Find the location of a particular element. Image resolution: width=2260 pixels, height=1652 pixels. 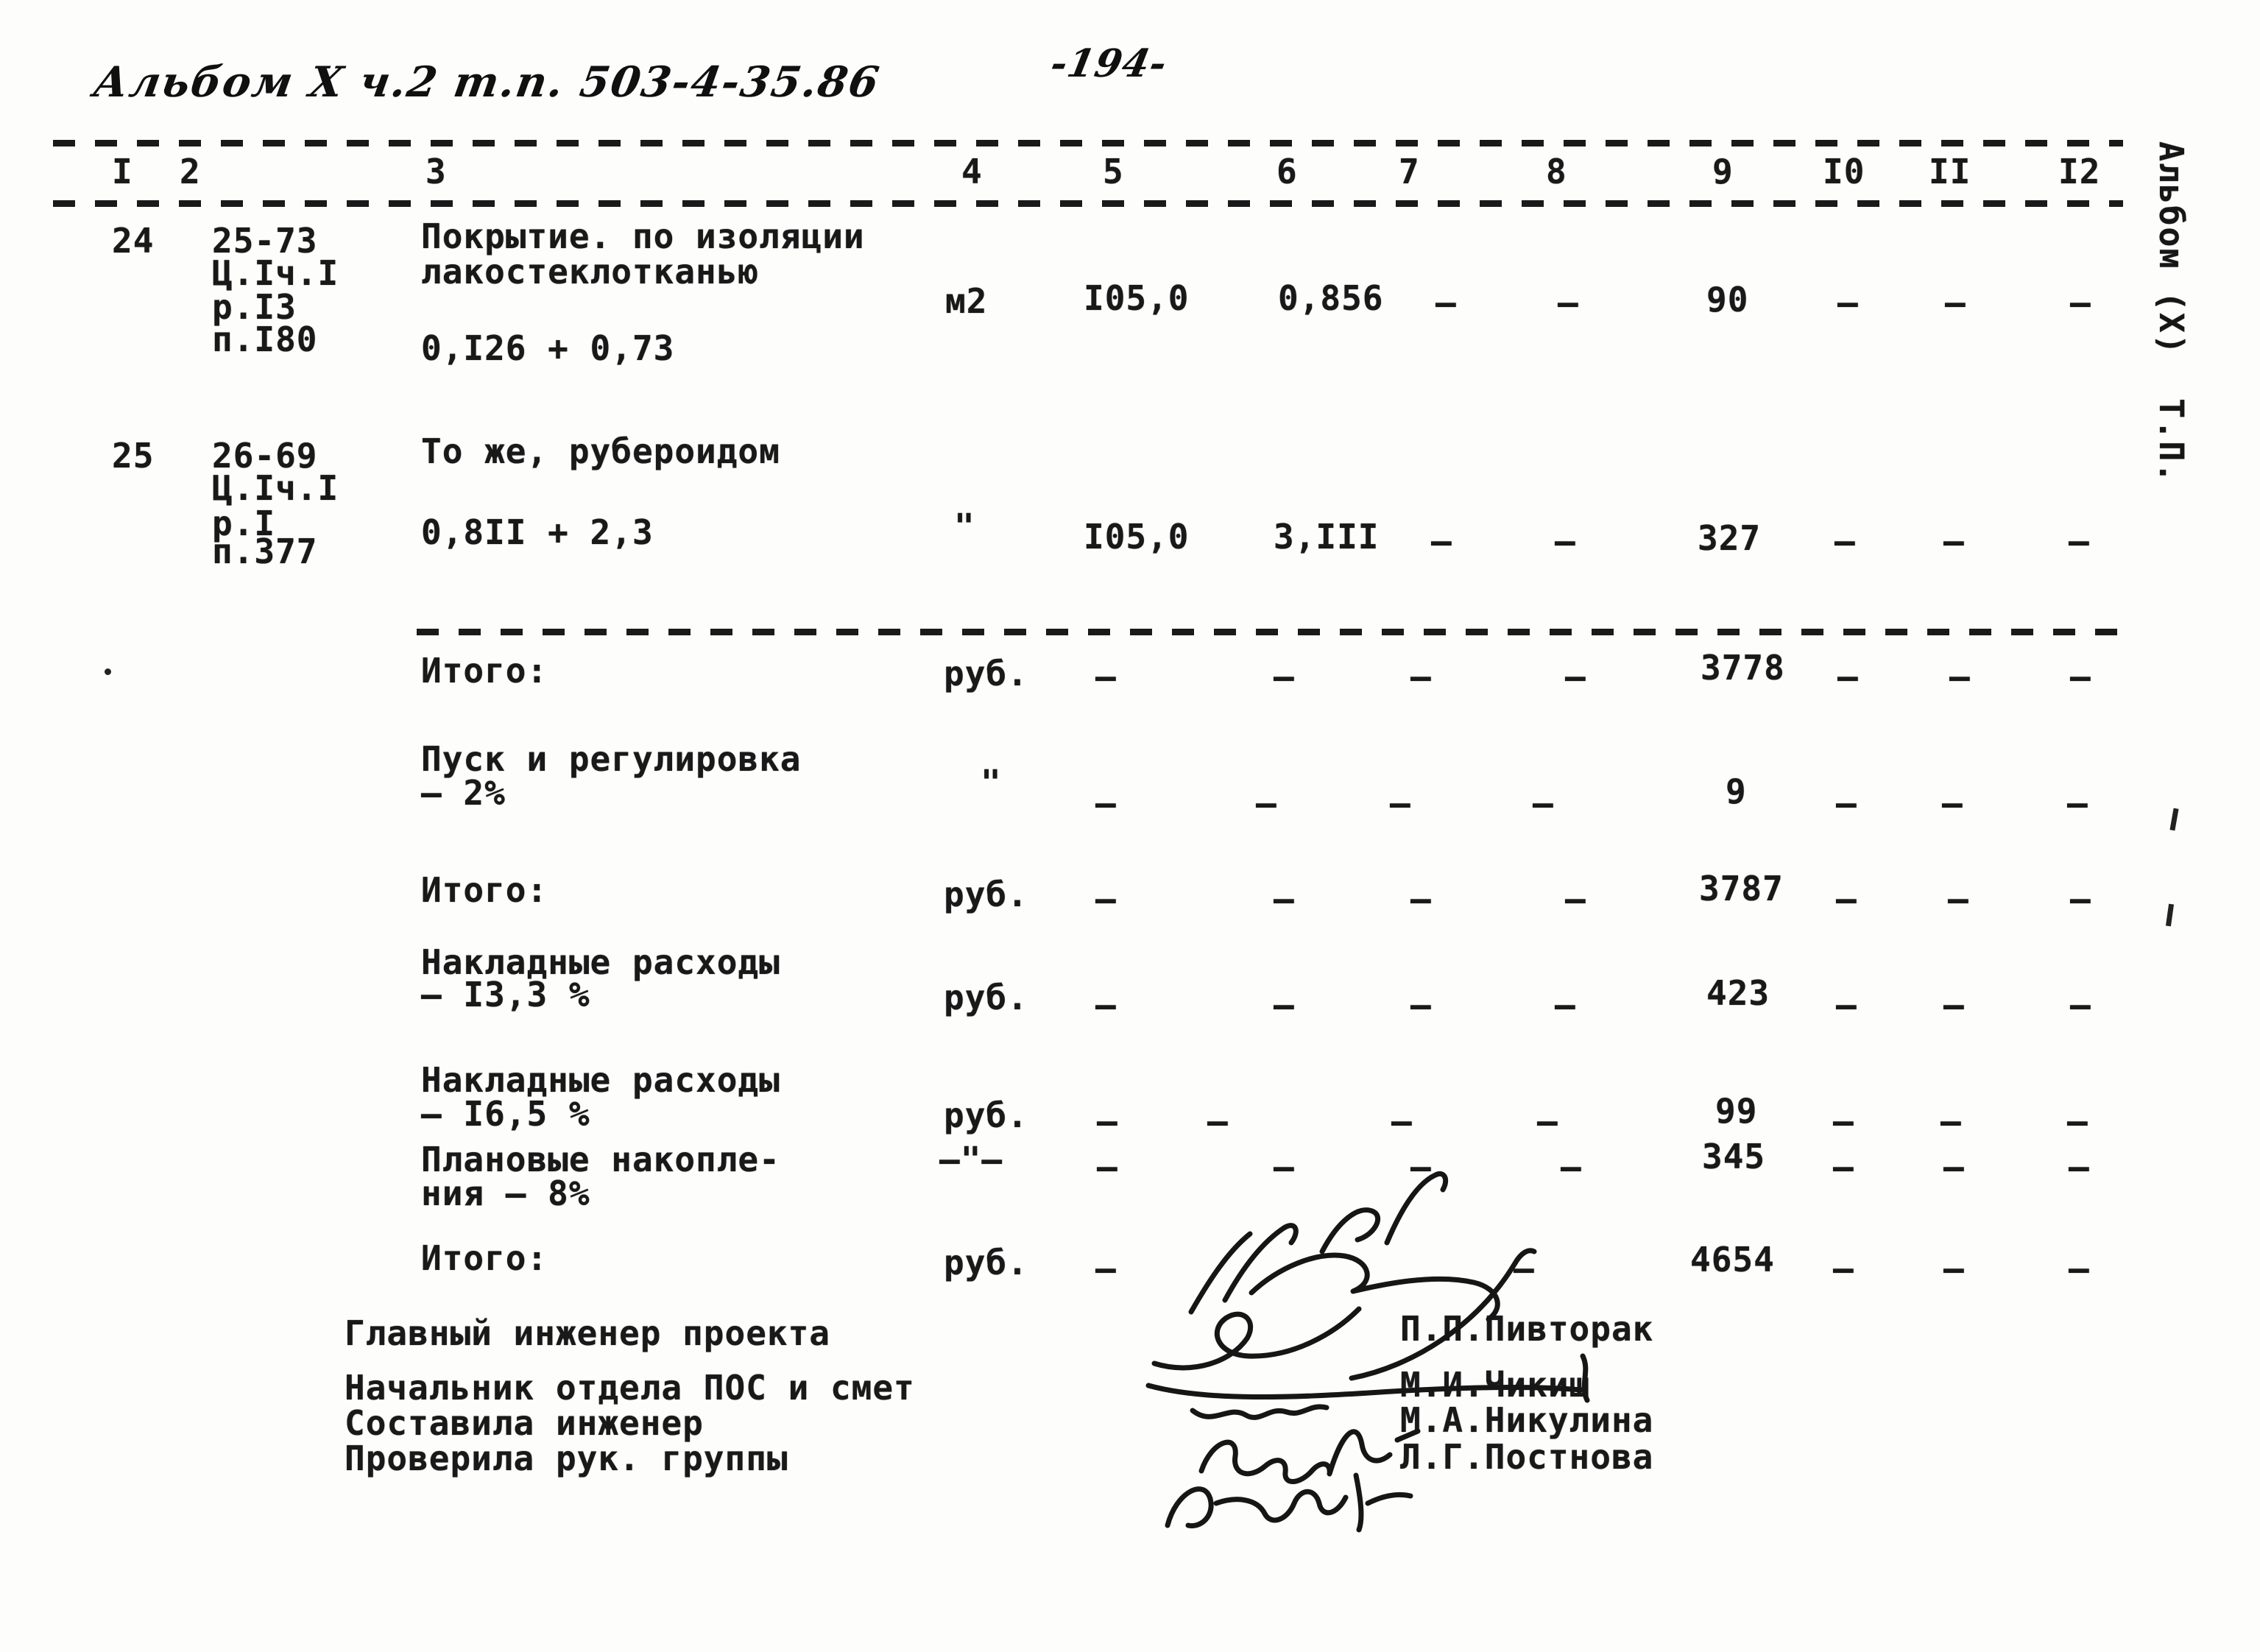

row24-num: 24 is located at coordinates (133, 241).